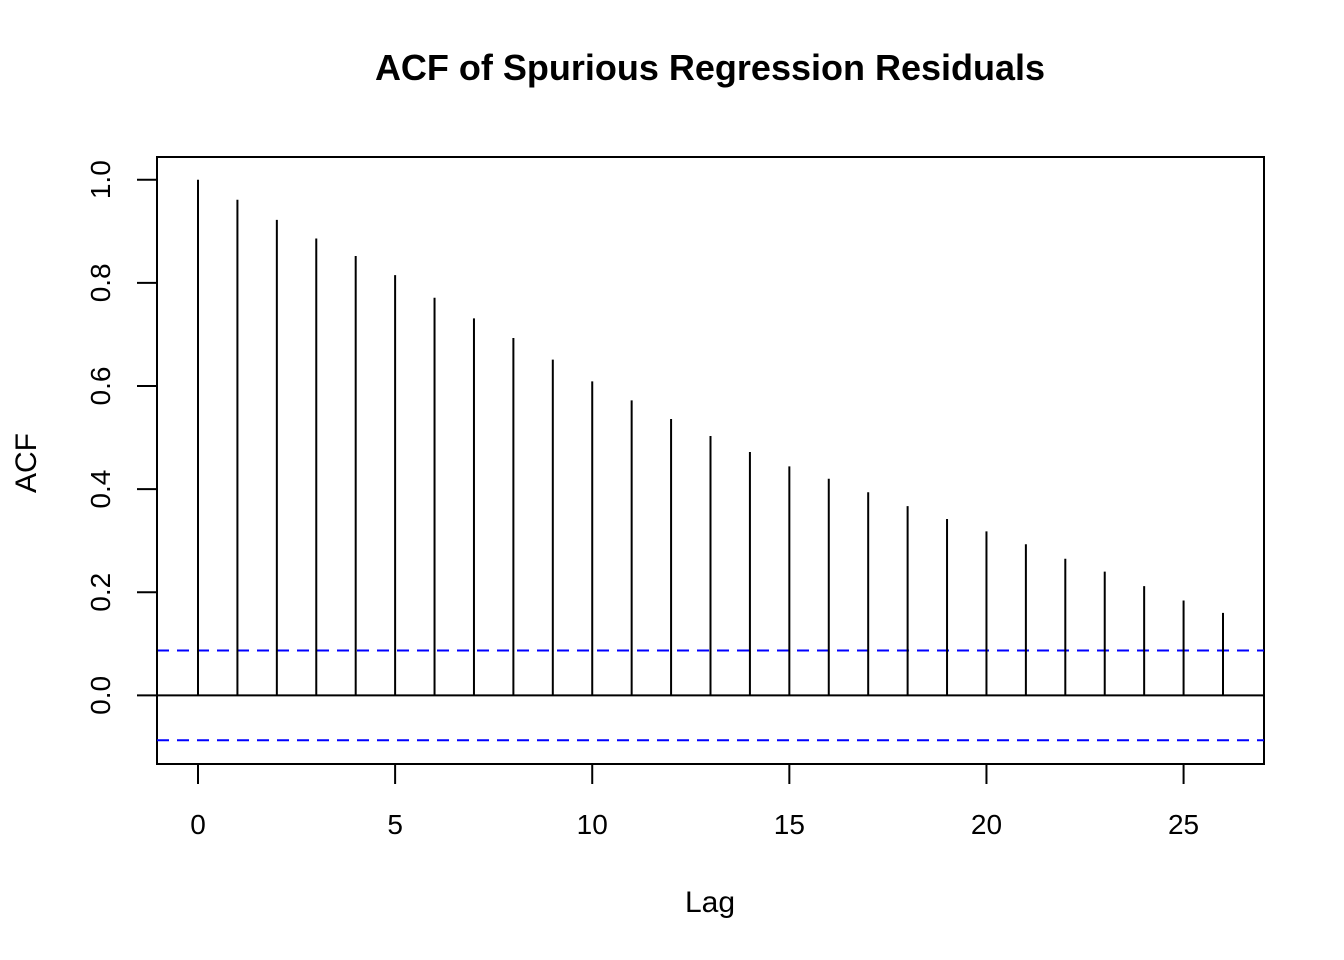 The image size is (1344, 960). I want to click on y-tick-label-3: 0.6, so click(100, 386).